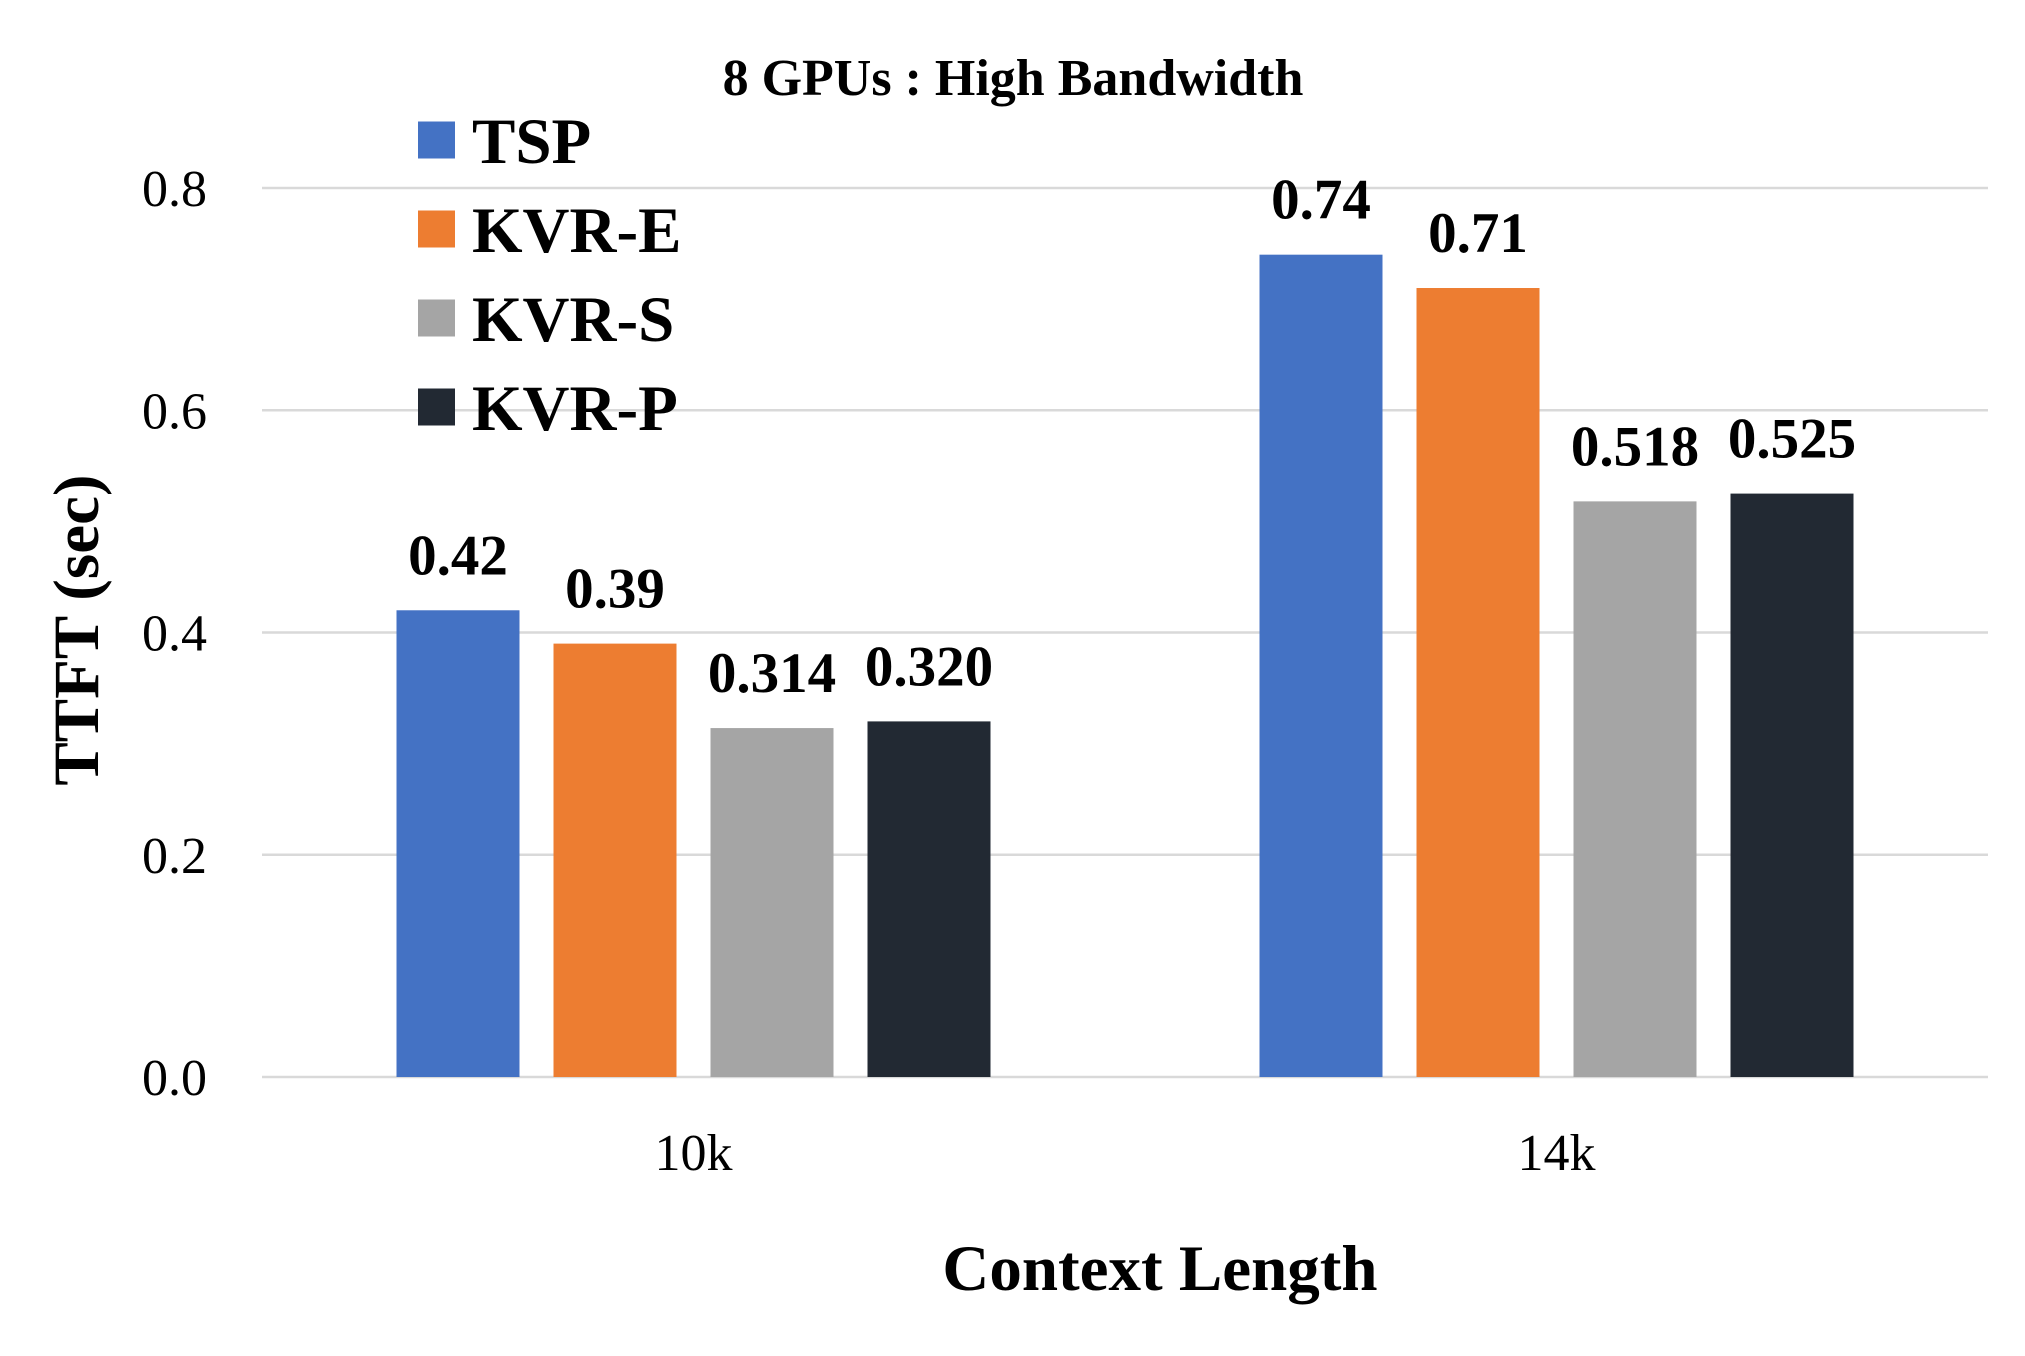  What do you see at coordinates (615, 860) in the screenshot?
I see `bar-kvr-e-10k` at bounding box center [615, 860].